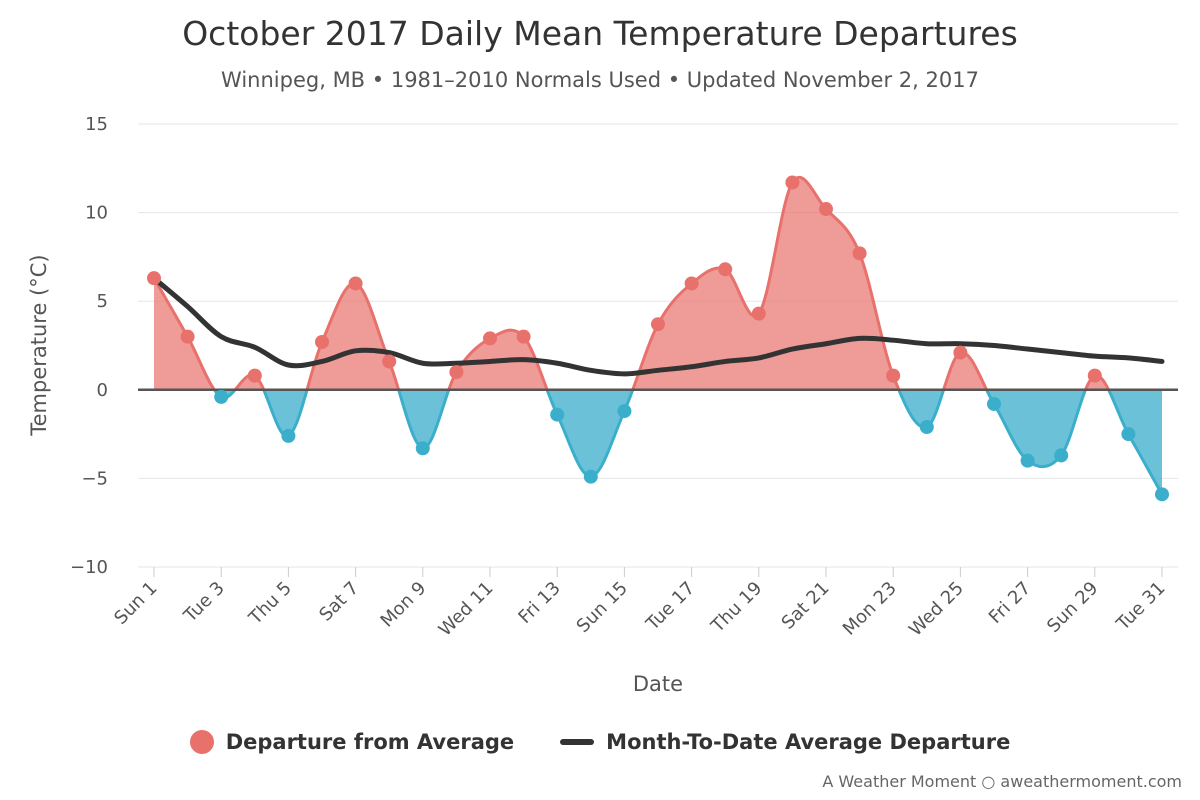  Describe the element at coordinates (737, 608) in the screenshot. I see `x-tick-label: Thu 19` at that location.